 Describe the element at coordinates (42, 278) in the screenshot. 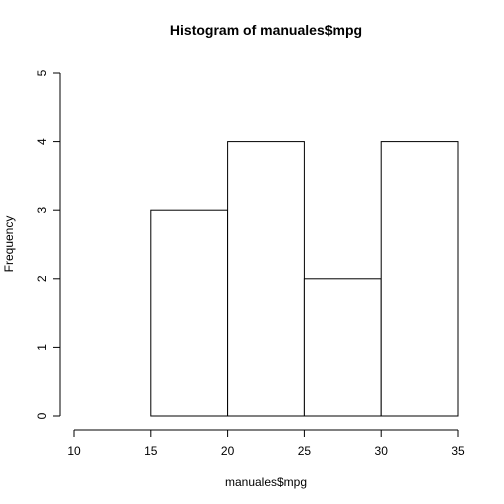

I see `y-tick-label-2: 2` at that location.